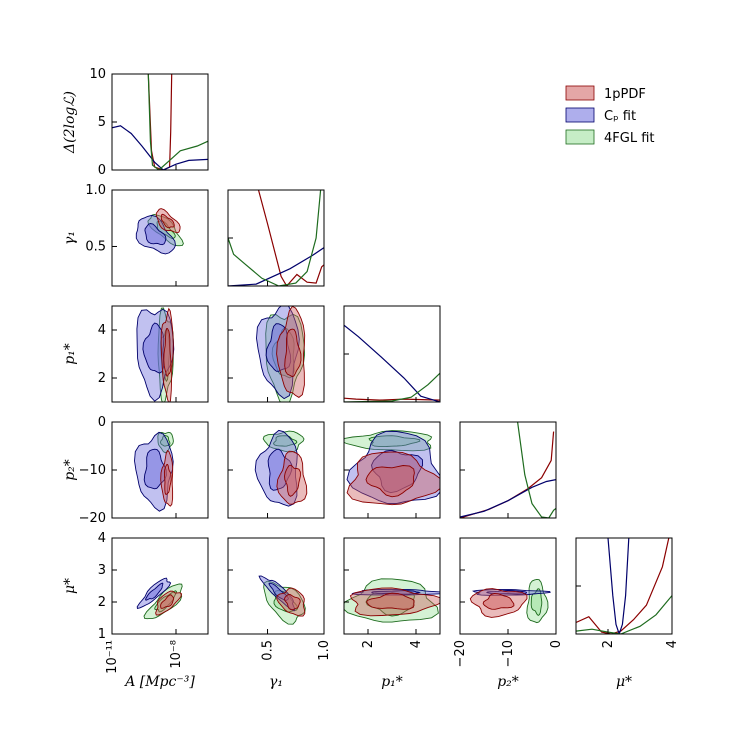 The width and height of the screenshot is (747, 747). What do you see at coordinates (290, 238) in the screenshot?
I see `profile-1ppdf-gamma1` at bounding box center [290, 238].